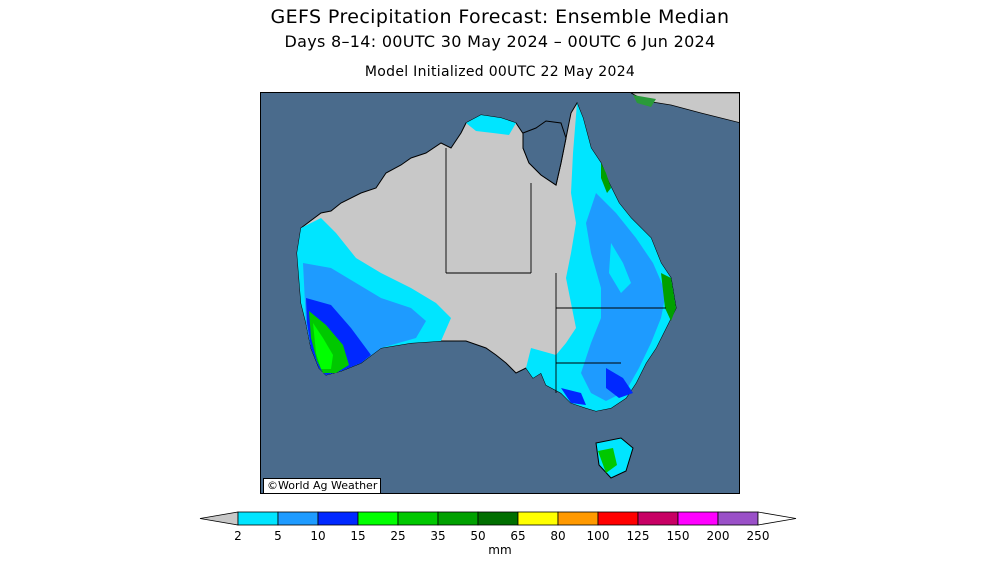 This screenshot has width=1000, height=562. What do you see at coordinates (357, 536) in the screenshot?
I see `colorbar-tick-label: 15` at bounding box center [357, 536].